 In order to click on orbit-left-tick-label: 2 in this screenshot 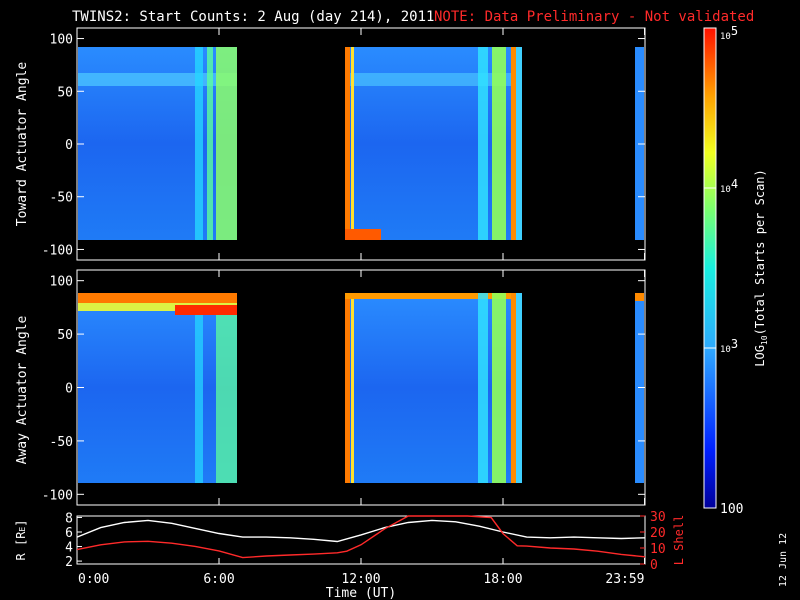, I will do `click(69, 562)`.